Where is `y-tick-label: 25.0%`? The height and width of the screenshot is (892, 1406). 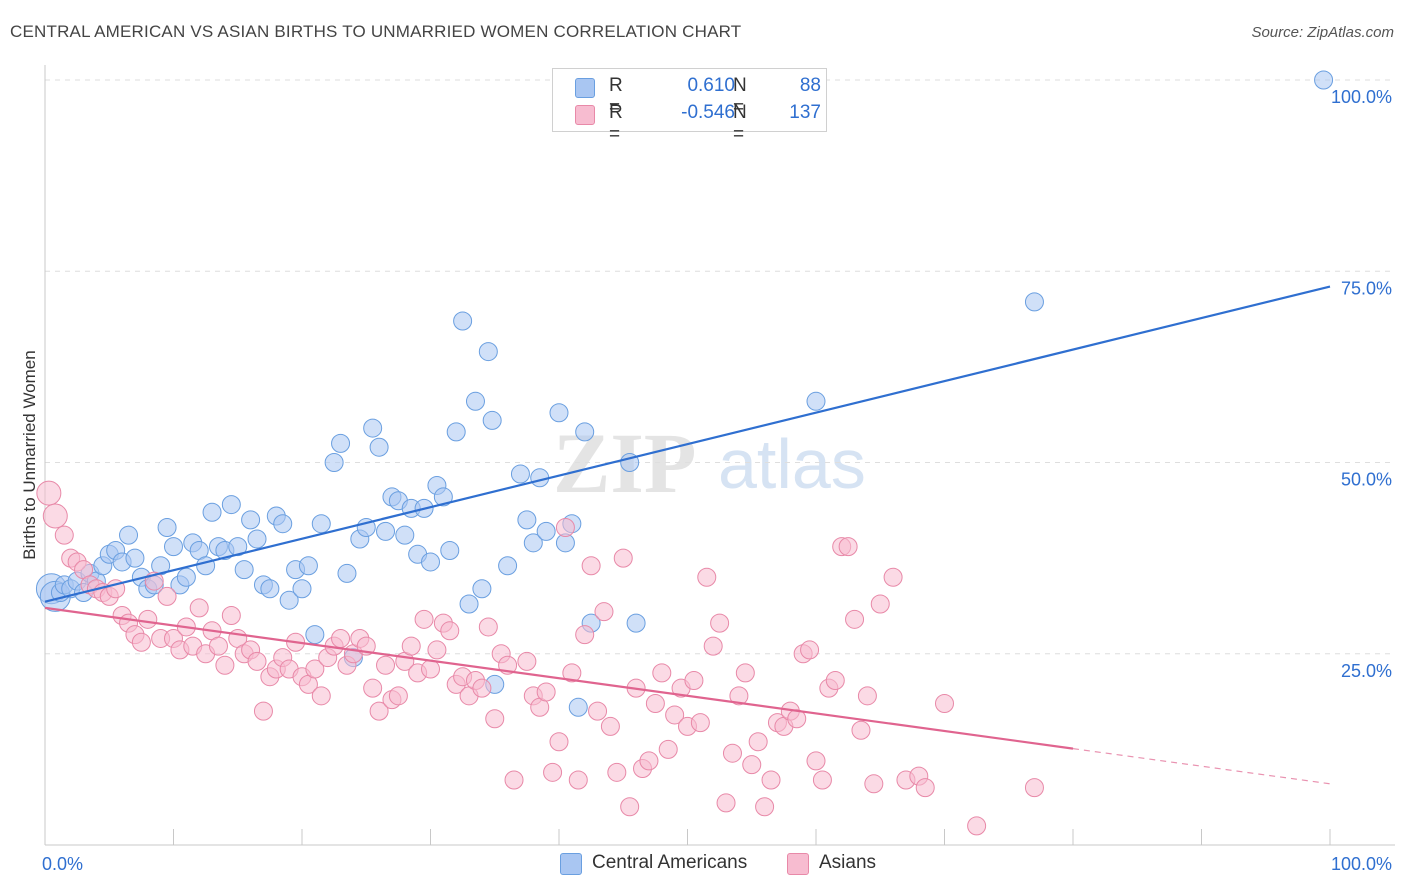
y-tick-label: 25.0% is located at coordinates (1366, 671).